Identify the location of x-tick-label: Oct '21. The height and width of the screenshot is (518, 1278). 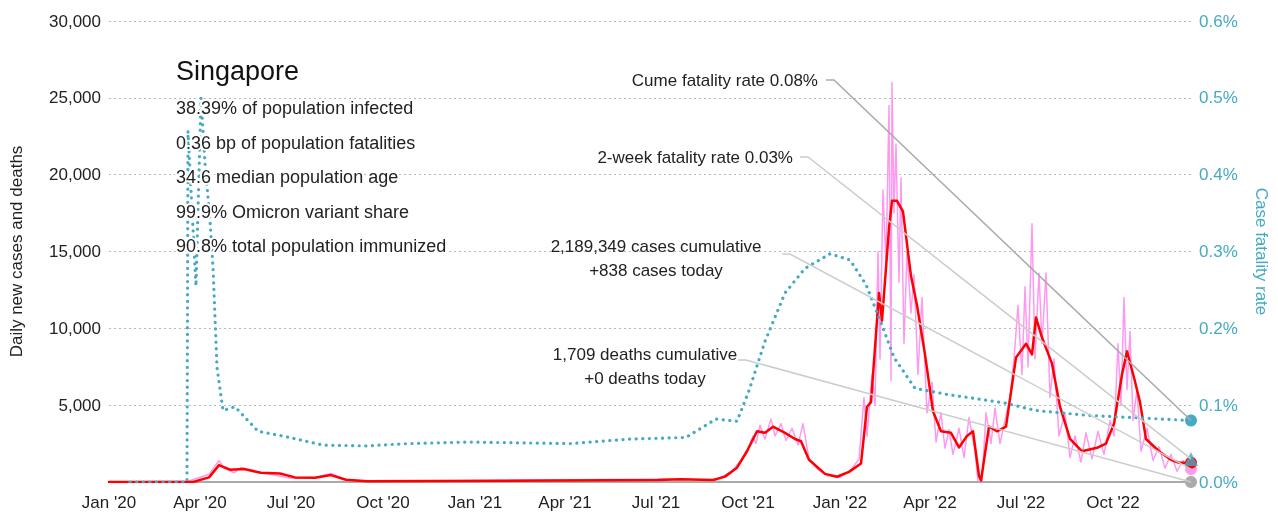
(748, 502).